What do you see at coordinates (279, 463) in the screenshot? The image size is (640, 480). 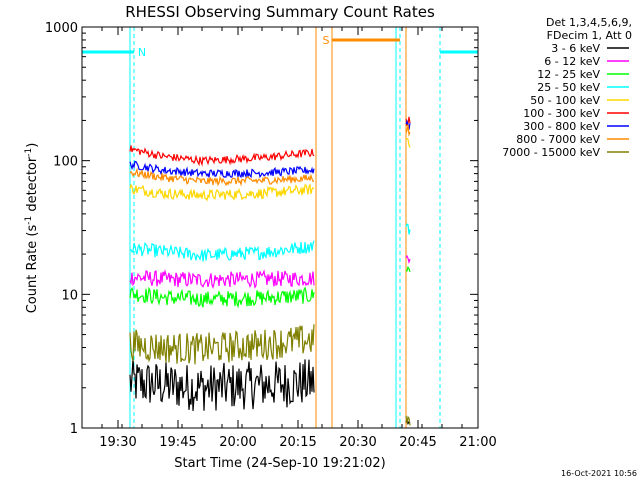 I see `x-axis-label: Start Time (24-Sep-10 19:21:02)` at bounding box center [279, 463].